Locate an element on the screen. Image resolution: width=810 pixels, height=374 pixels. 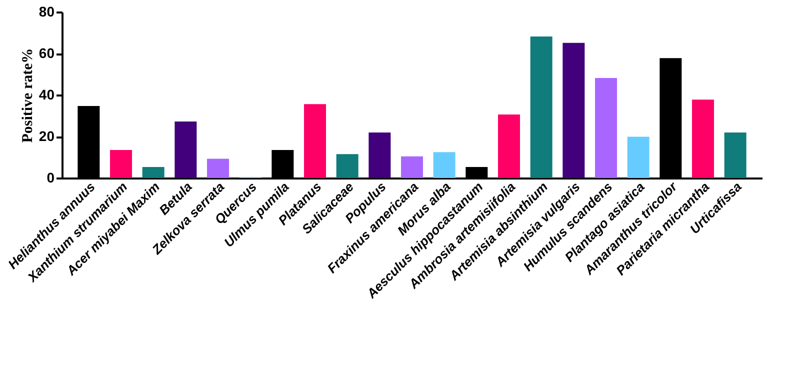
y-tick-label: 60 is located at coordinates (46, 53).